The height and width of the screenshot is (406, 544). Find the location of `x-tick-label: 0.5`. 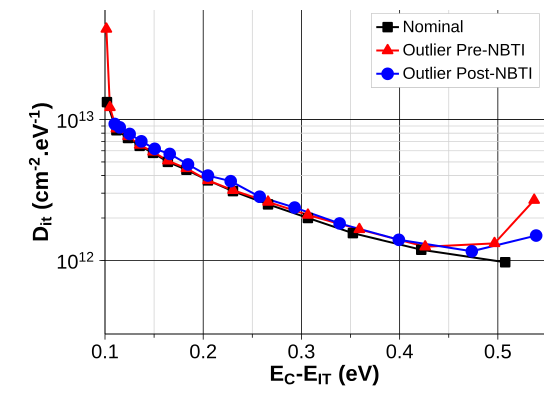

x-tick-label: 0.5 is located at coordinates (497, 351).